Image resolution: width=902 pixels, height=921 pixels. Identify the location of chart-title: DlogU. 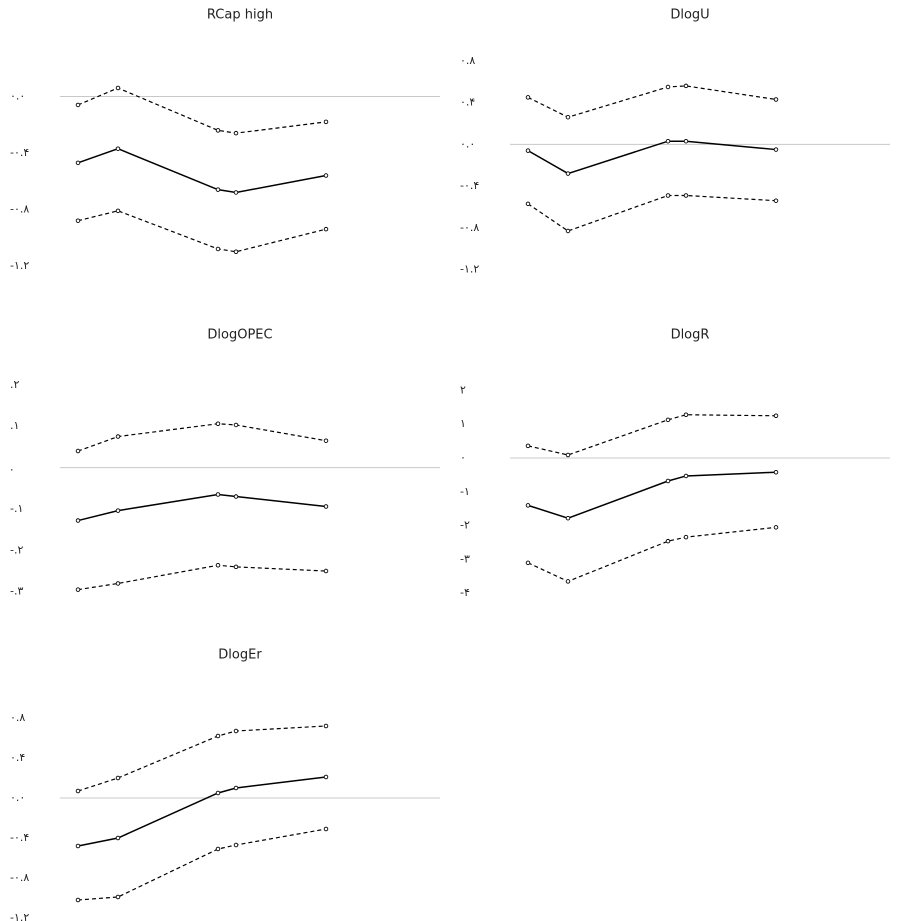
(689, 15).